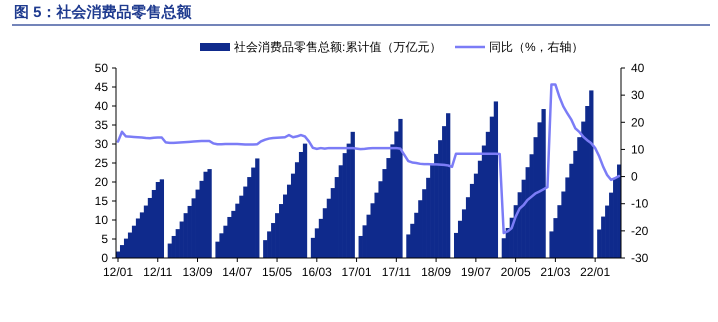  What do you see at coordinates (536, 47) in the screenshot?
I see `legend-label: 同比（%，右轴）` at bounding box center [536, 47].